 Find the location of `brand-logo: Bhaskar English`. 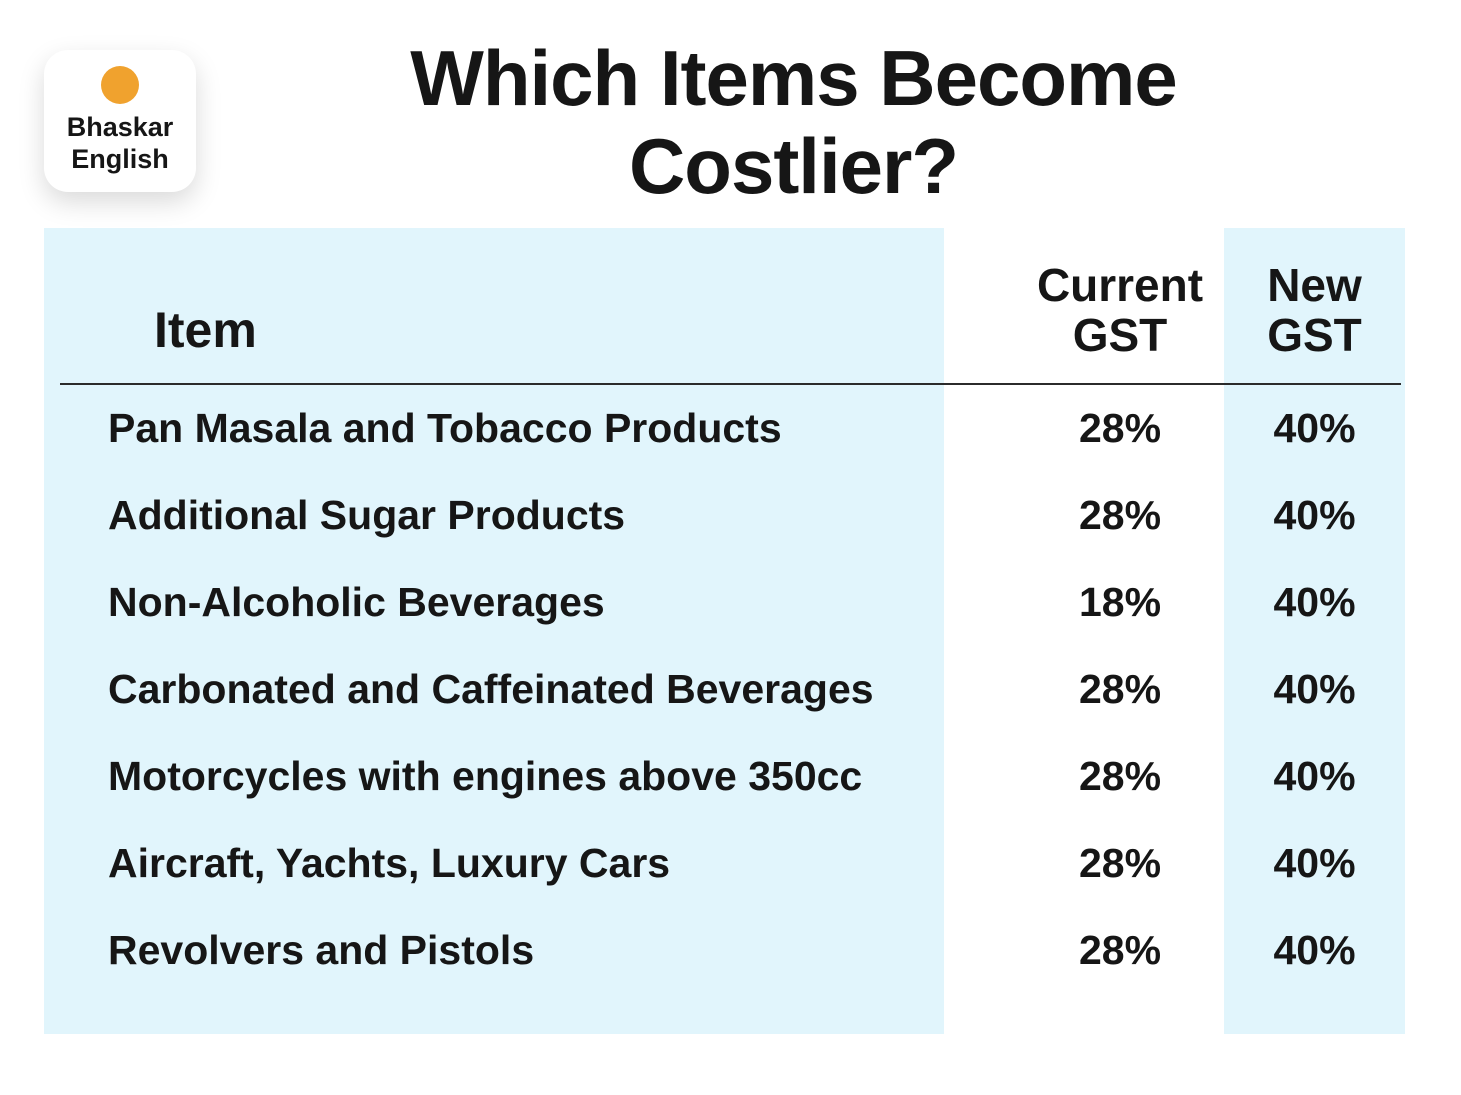

brand-logo: Bhaskar English is located at coordinates (120, 121).